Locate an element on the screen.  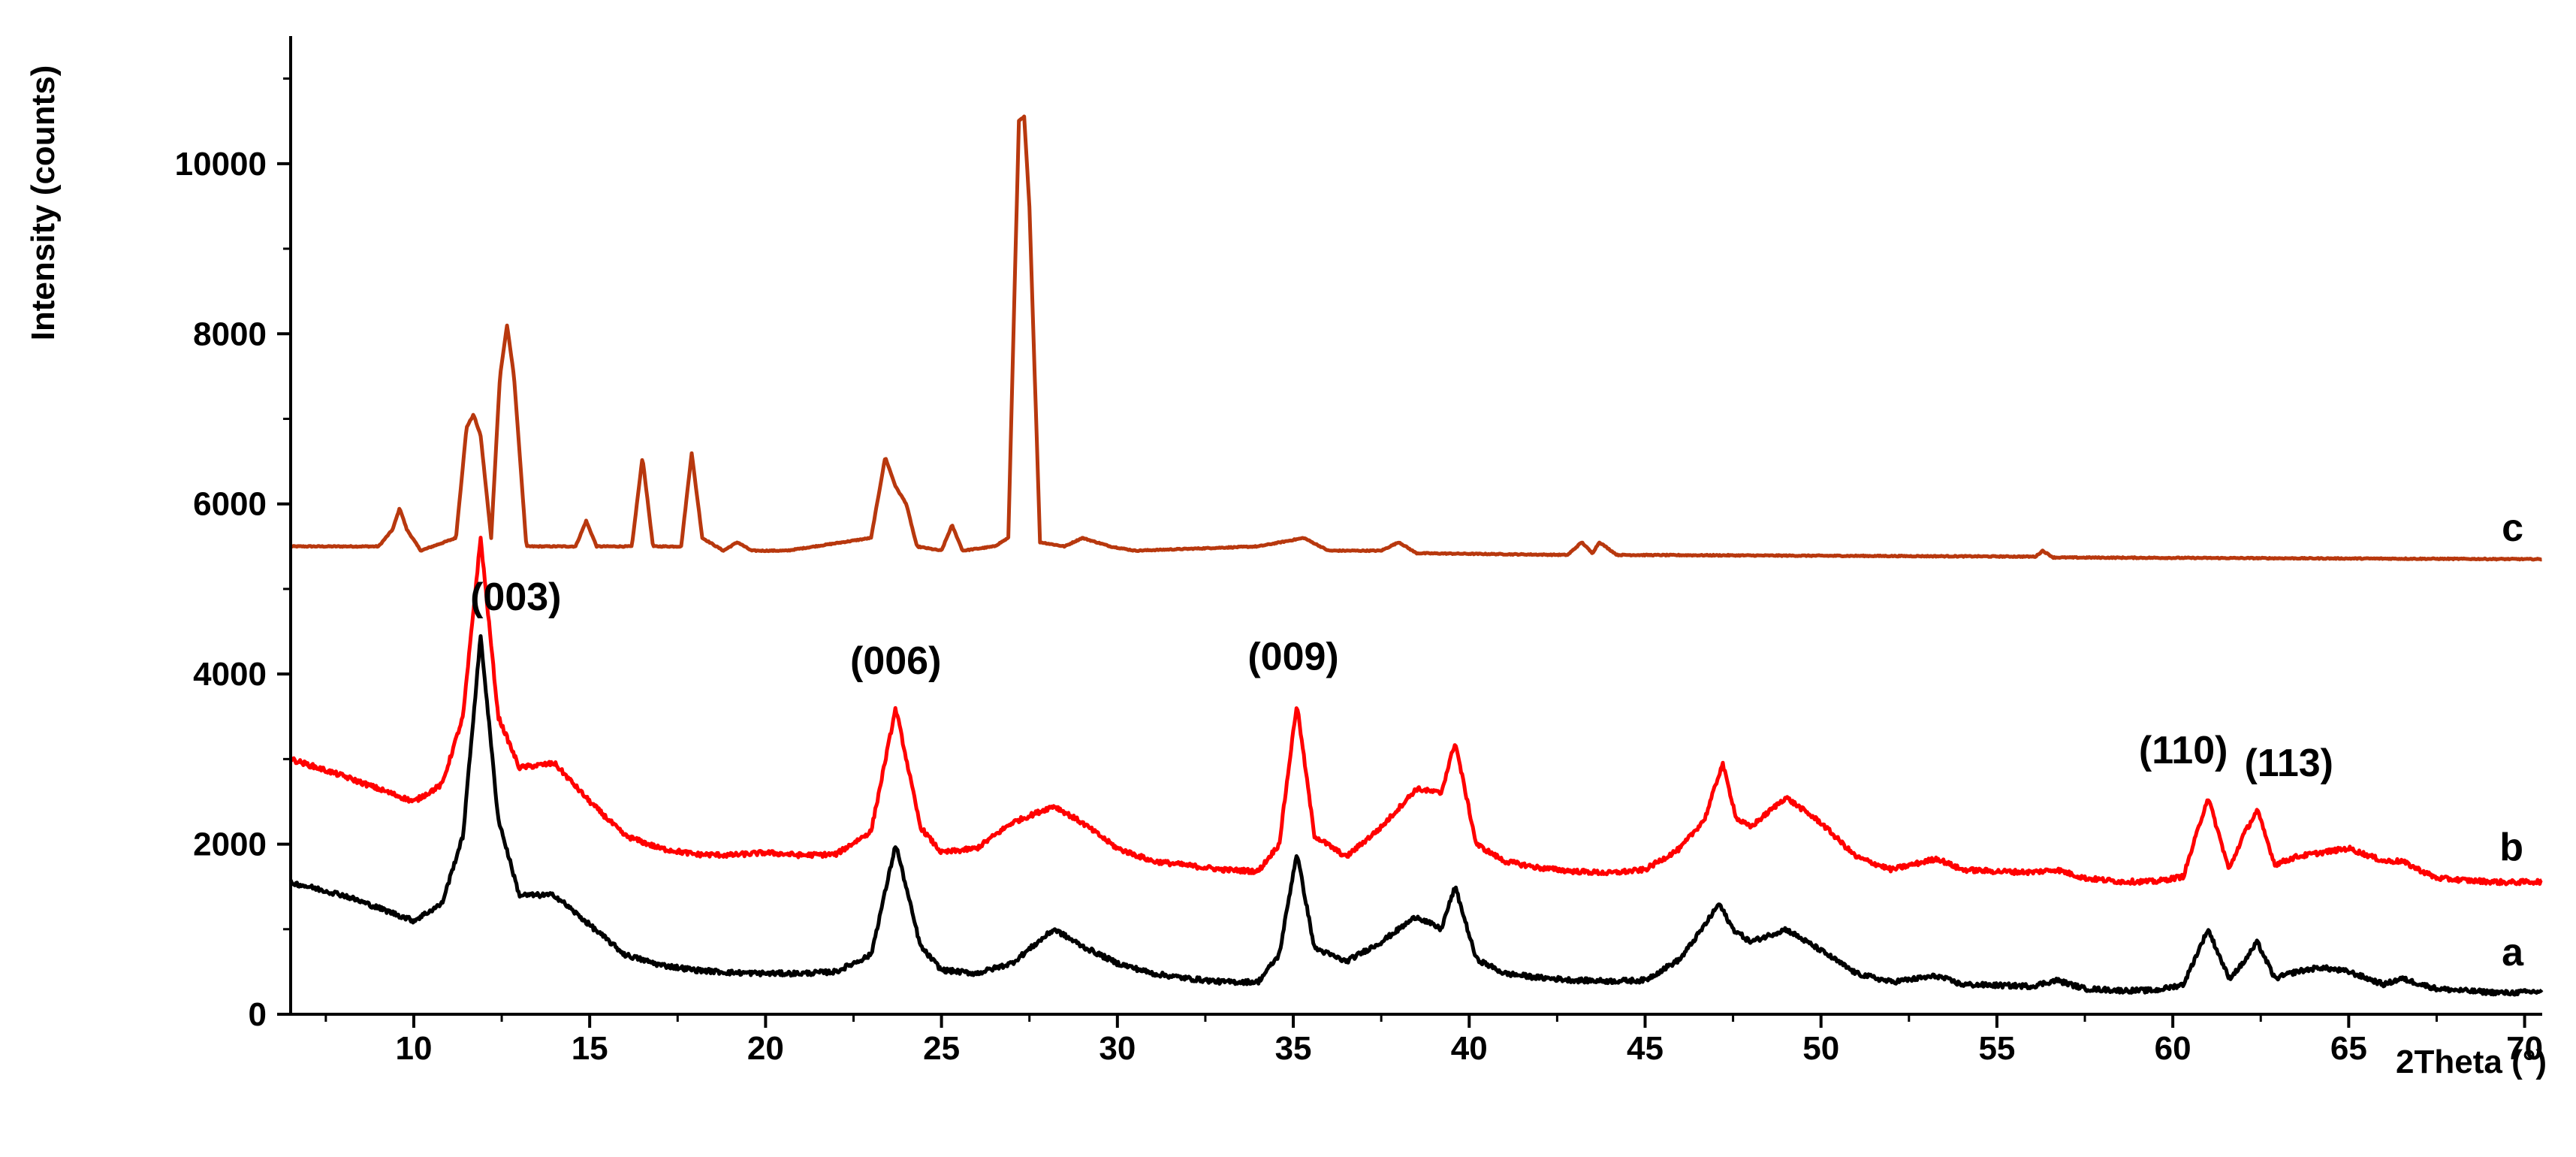
y-tick-label: 4000 is located at coordinates (230, 674).